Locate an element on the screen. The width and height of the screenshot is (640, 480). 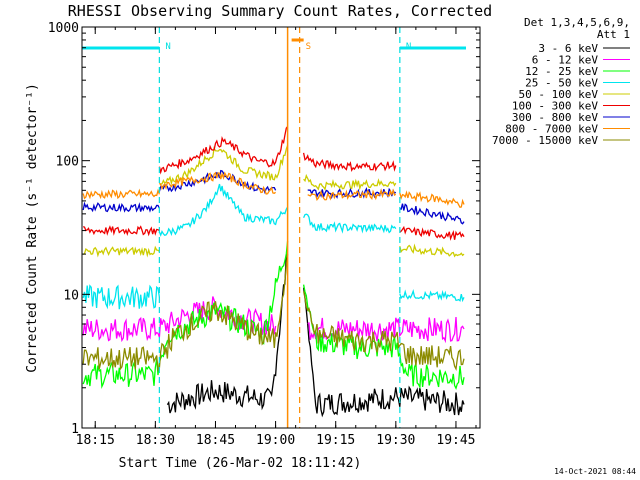
series-7000to15000keV is located at coordinates (273, 313).